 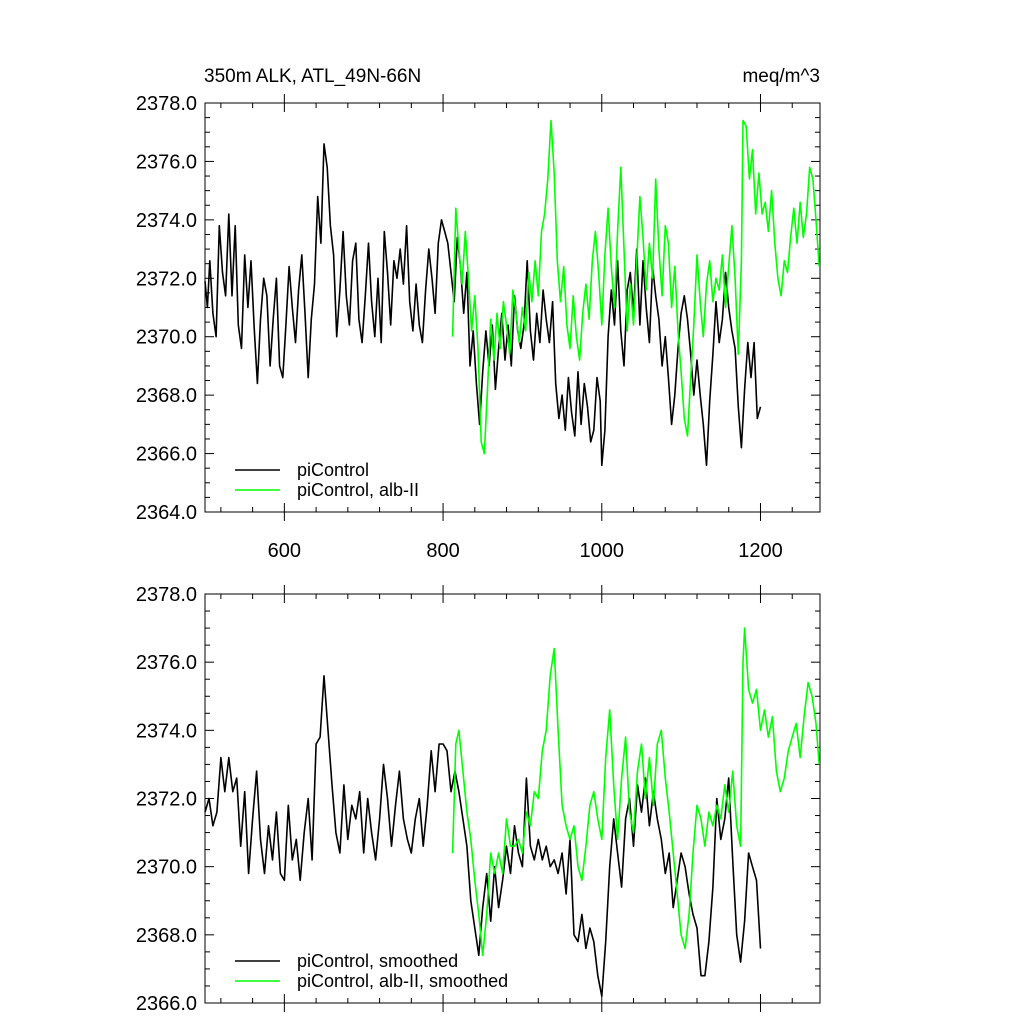 What do you see at coordinates (760, 551) in the screenshot?
I see `x-tick-label: 1200` at bounding box center [760, 551].